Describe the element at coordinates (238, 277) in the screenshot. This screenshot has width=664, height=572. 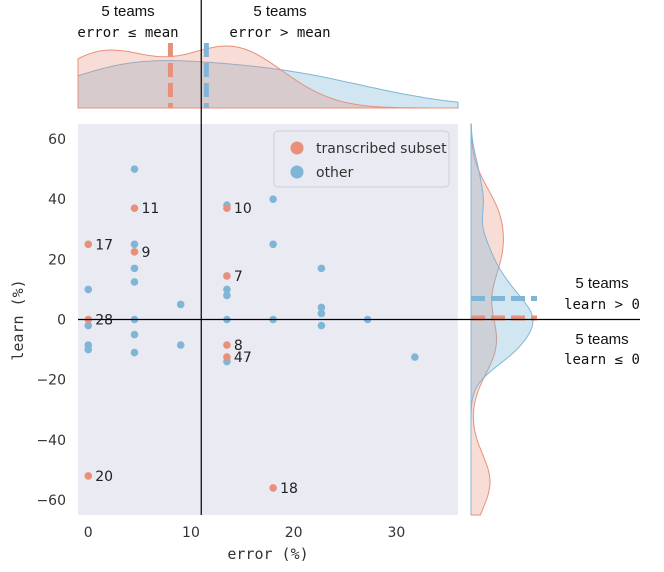
I see `point-label: 7` at that location.